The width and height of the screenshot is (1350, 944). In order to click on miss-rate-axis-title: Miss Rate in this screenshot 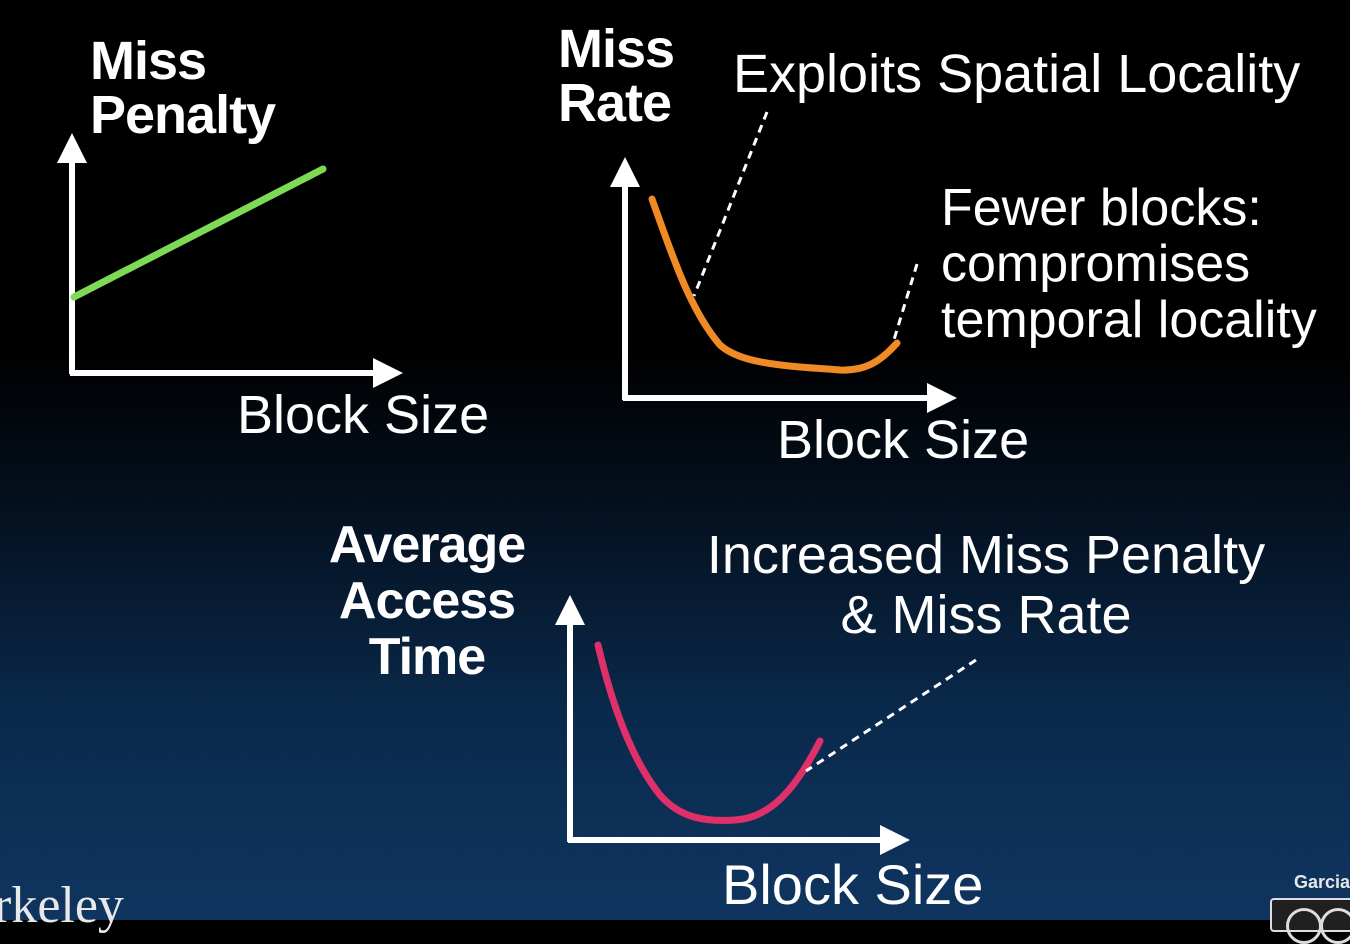, I will do `click(616, 76)`.